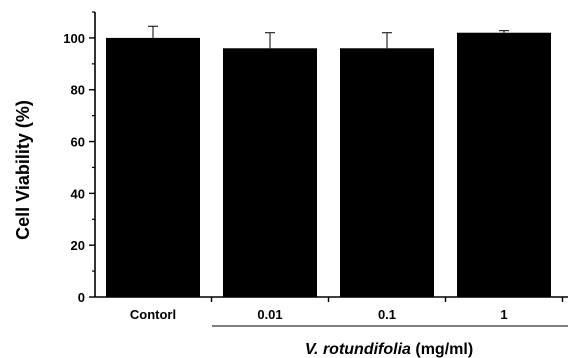 This screenshot has width=568, height=358. Describe the element at coordinates (81, 297) in the screenshot. I see `y-tick-label: 0` at that location.